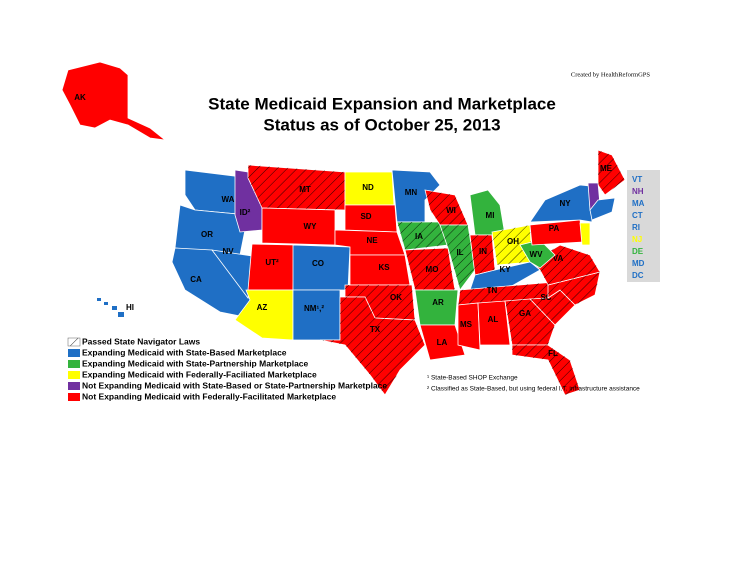 The width and height of the screenshot is (736, 568). What do you see at coordinates (466, 324) in the screenshot?
I see `state-label: MS` at bounding box center [466, 324].